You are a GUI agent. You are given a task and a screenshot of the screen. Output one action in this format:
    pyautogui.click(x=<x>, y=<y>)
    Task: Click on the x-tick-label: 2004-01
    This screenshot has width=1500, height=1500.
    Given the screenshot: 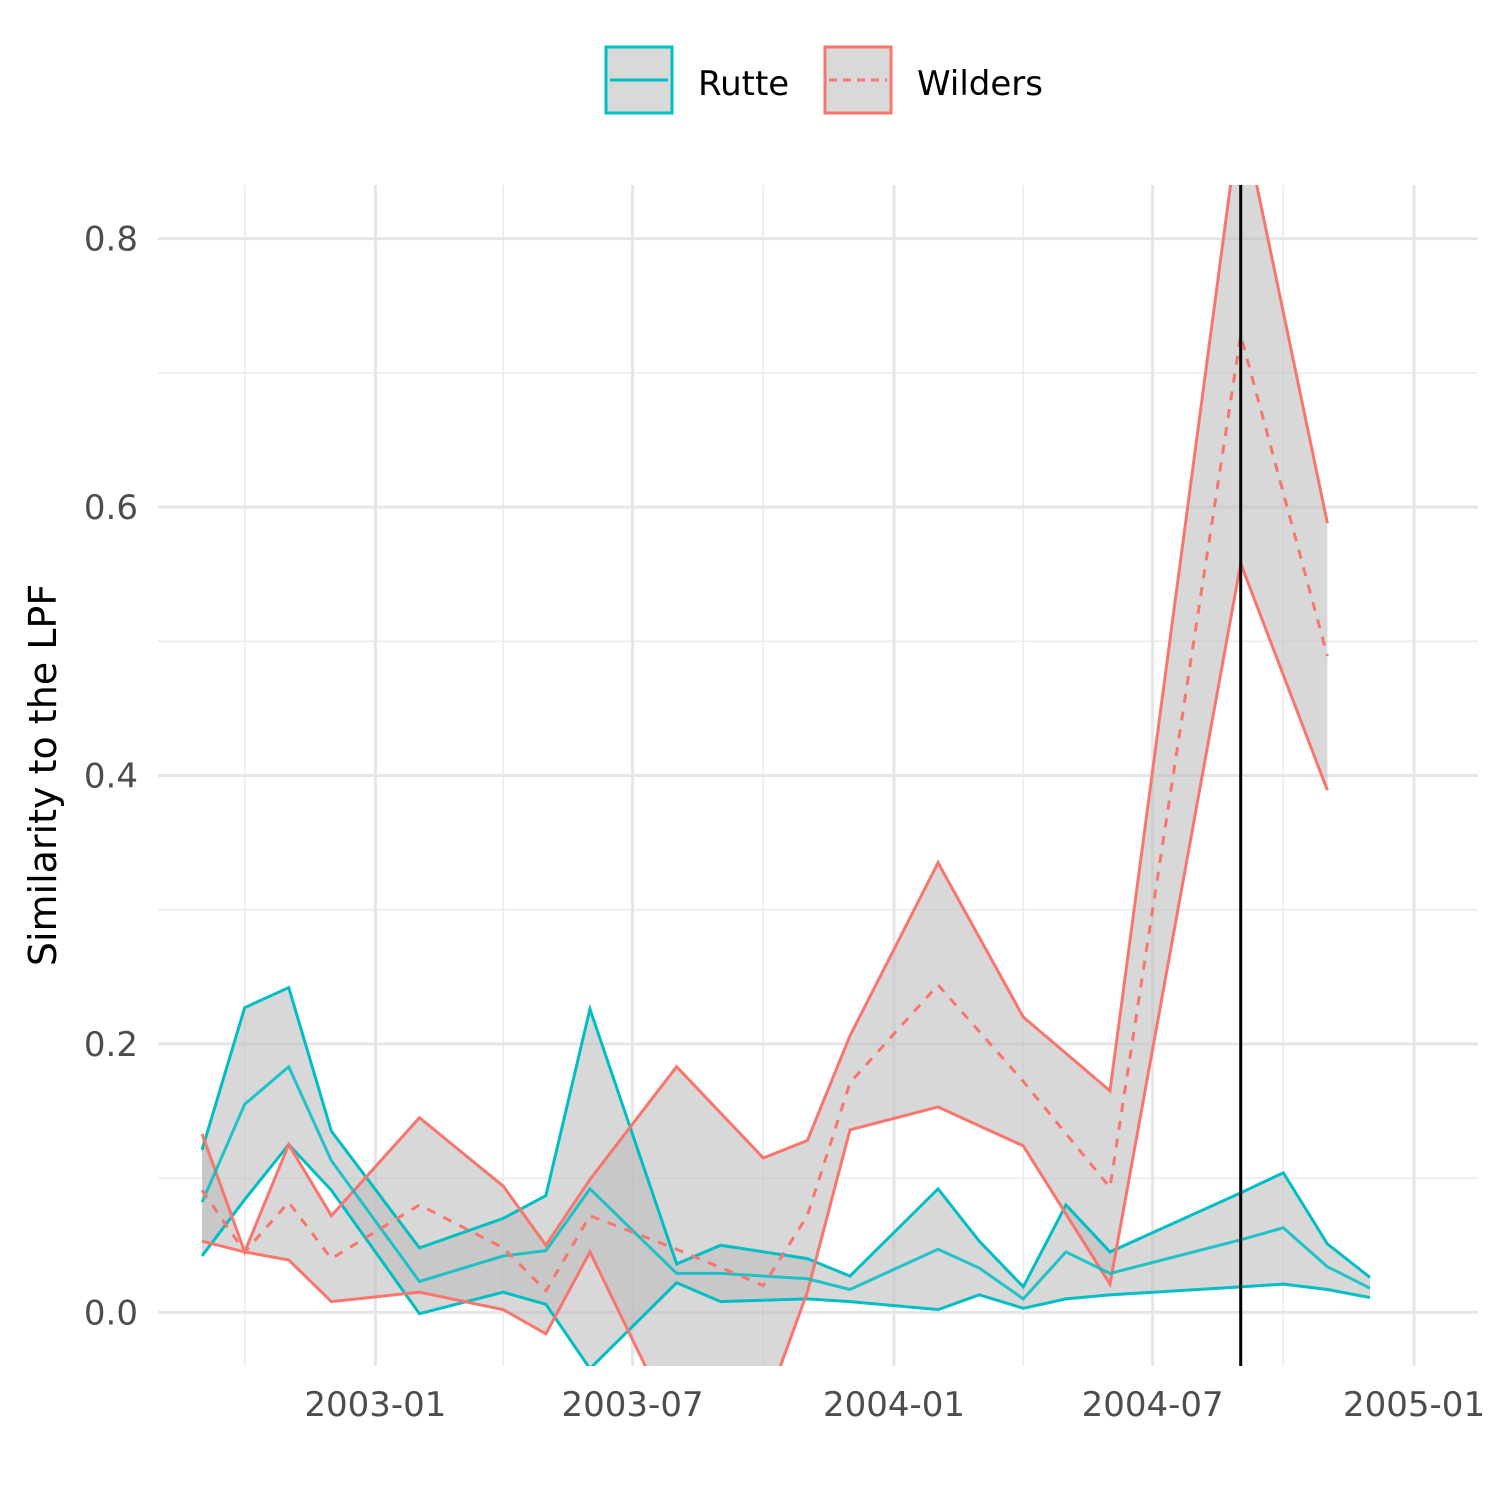 What is the action you would take?
    pyautogui.click(x=894, y=1405)
    